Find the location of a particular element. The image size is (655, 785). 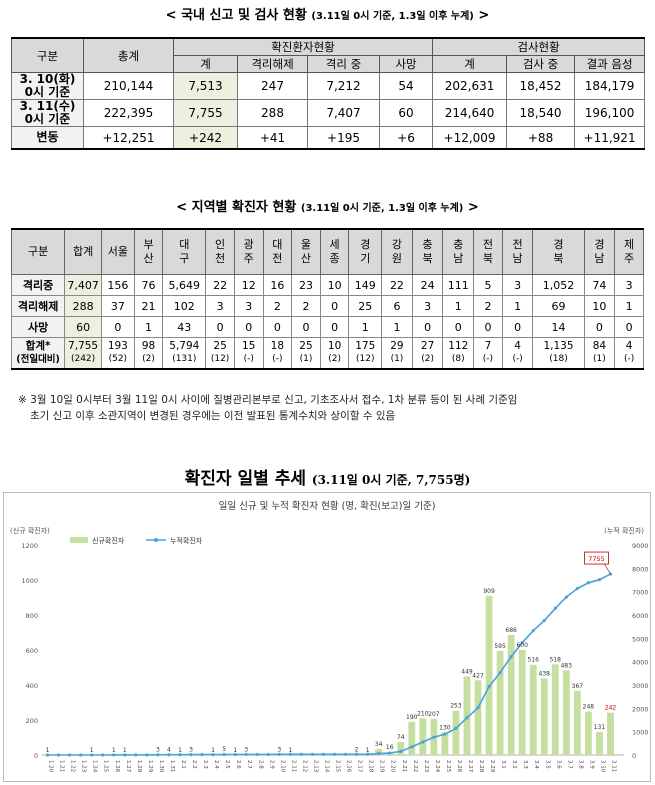

cell: 18,452 is located at coordinates (541, 86).